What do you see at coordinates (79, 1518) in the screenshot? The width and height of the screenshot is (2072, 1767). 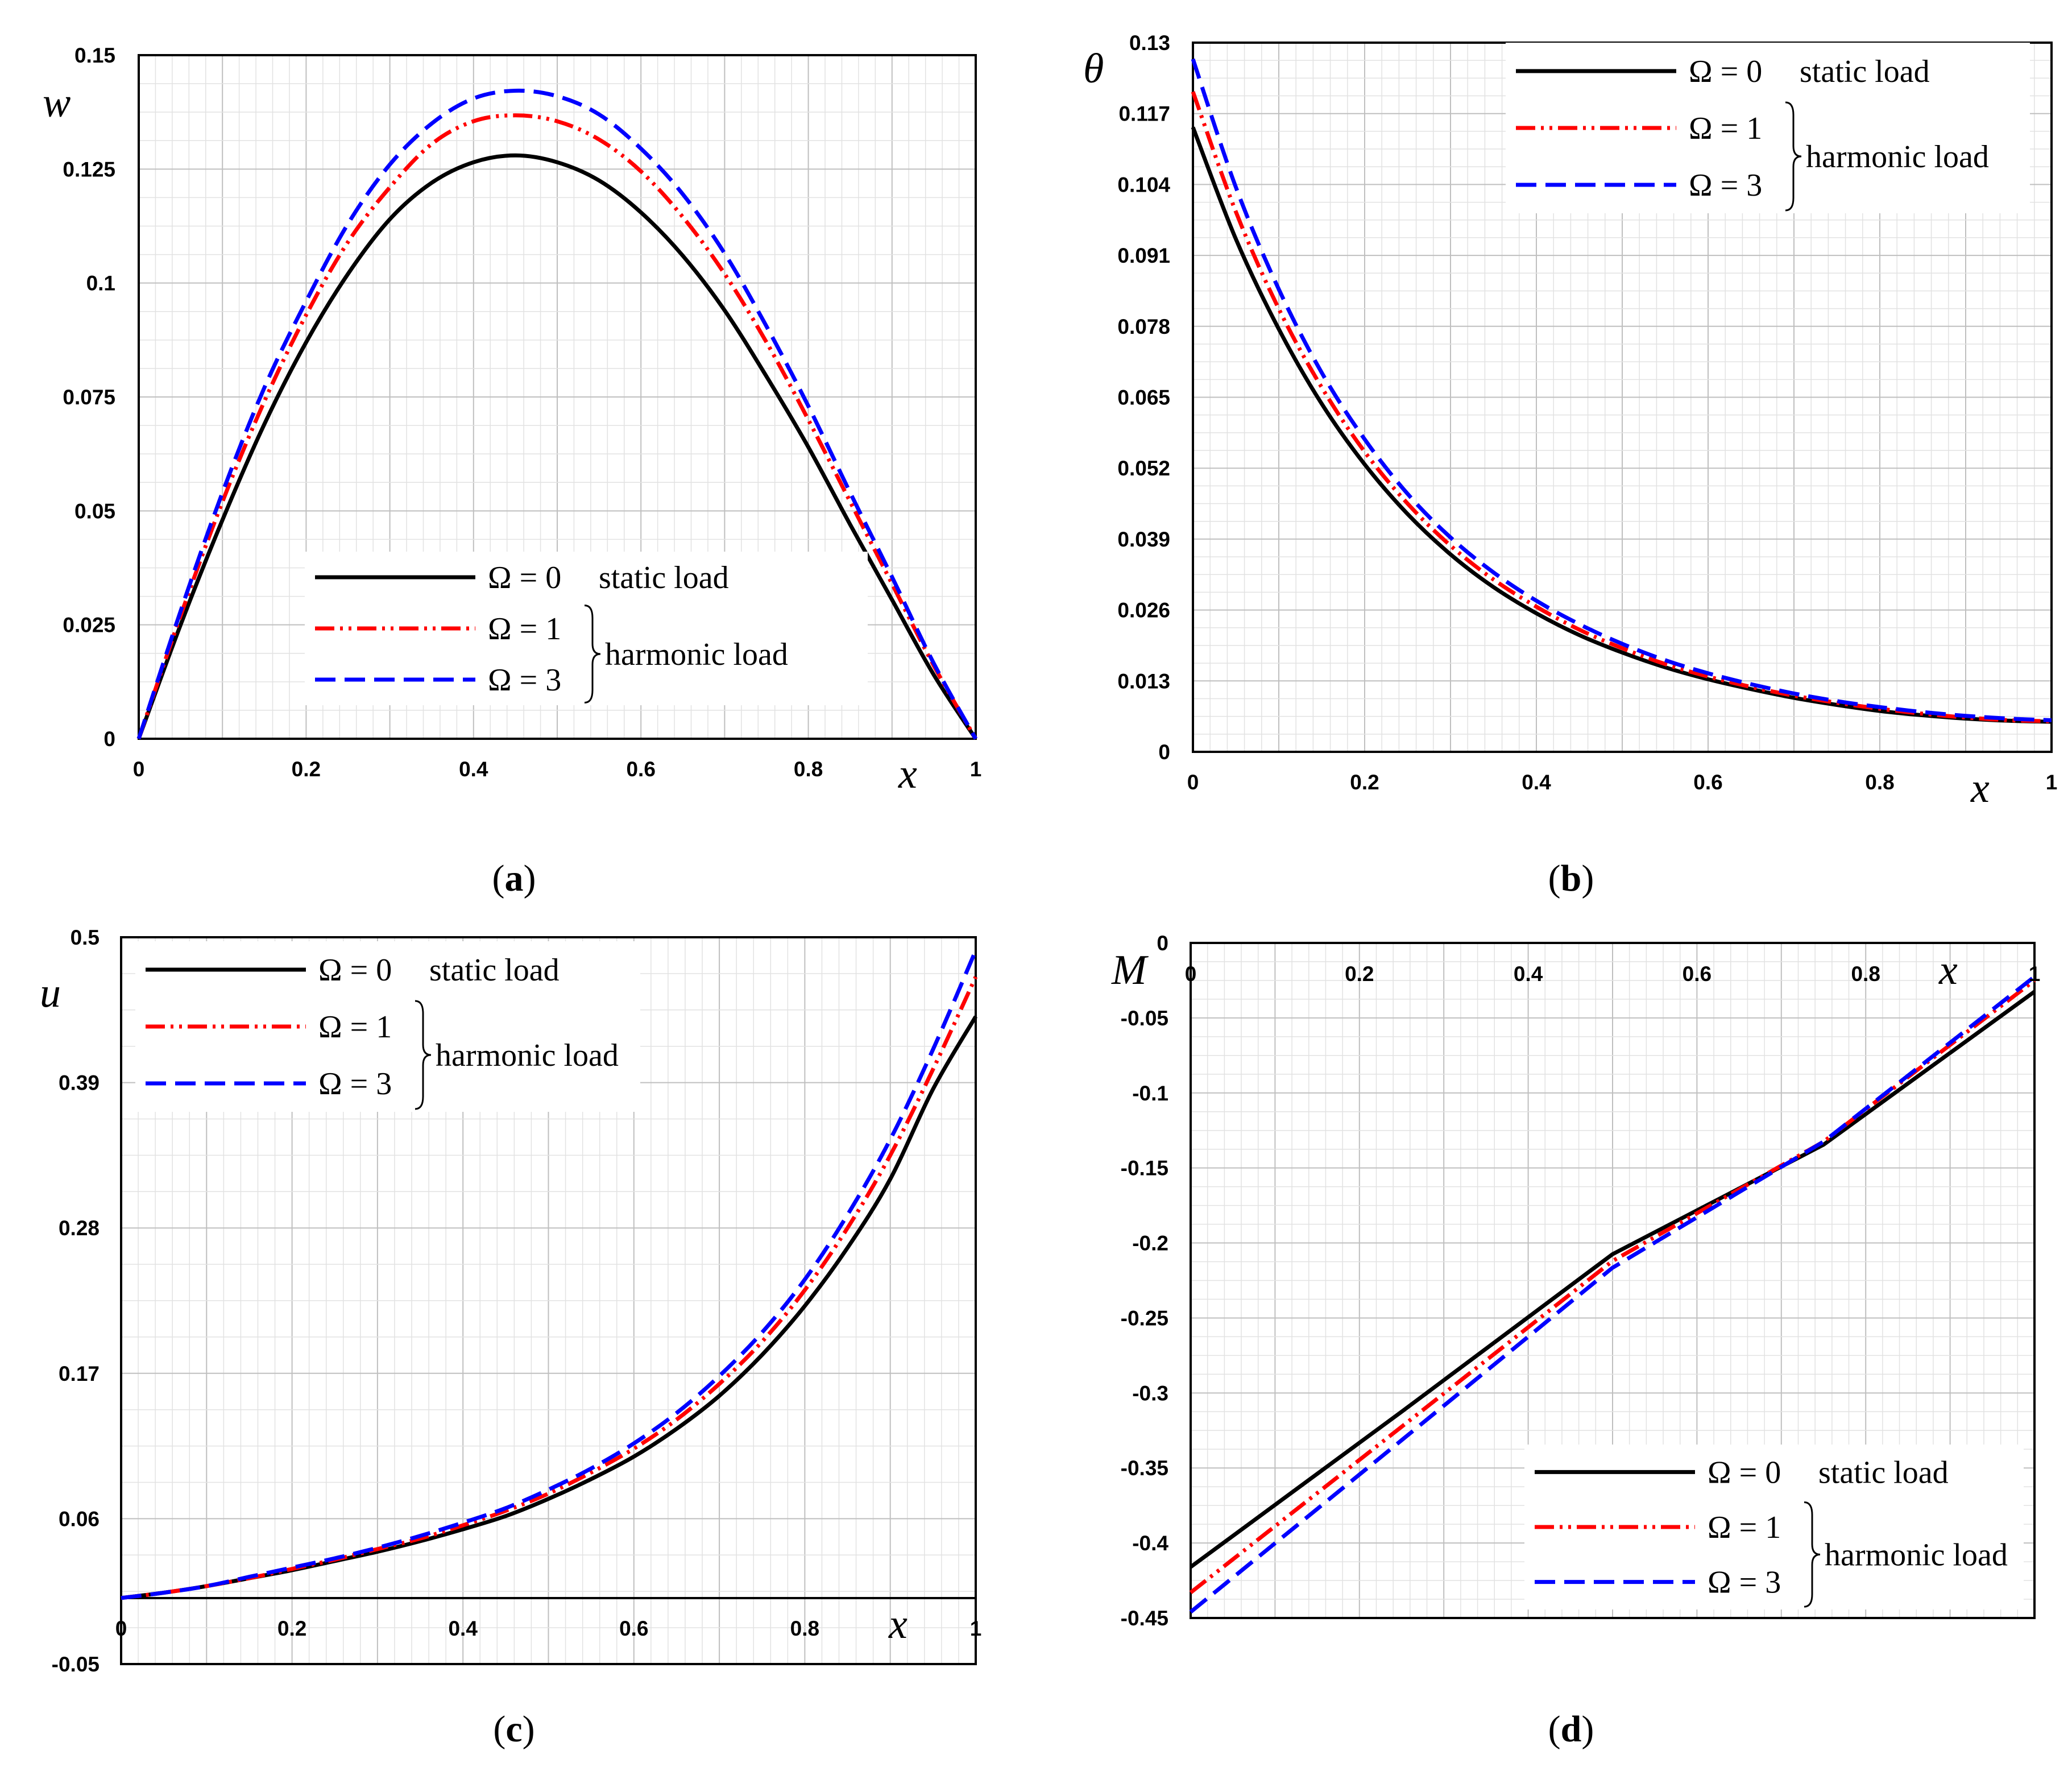 I see `y-tick-label: 0.06` at bounding box center [79, 1518].